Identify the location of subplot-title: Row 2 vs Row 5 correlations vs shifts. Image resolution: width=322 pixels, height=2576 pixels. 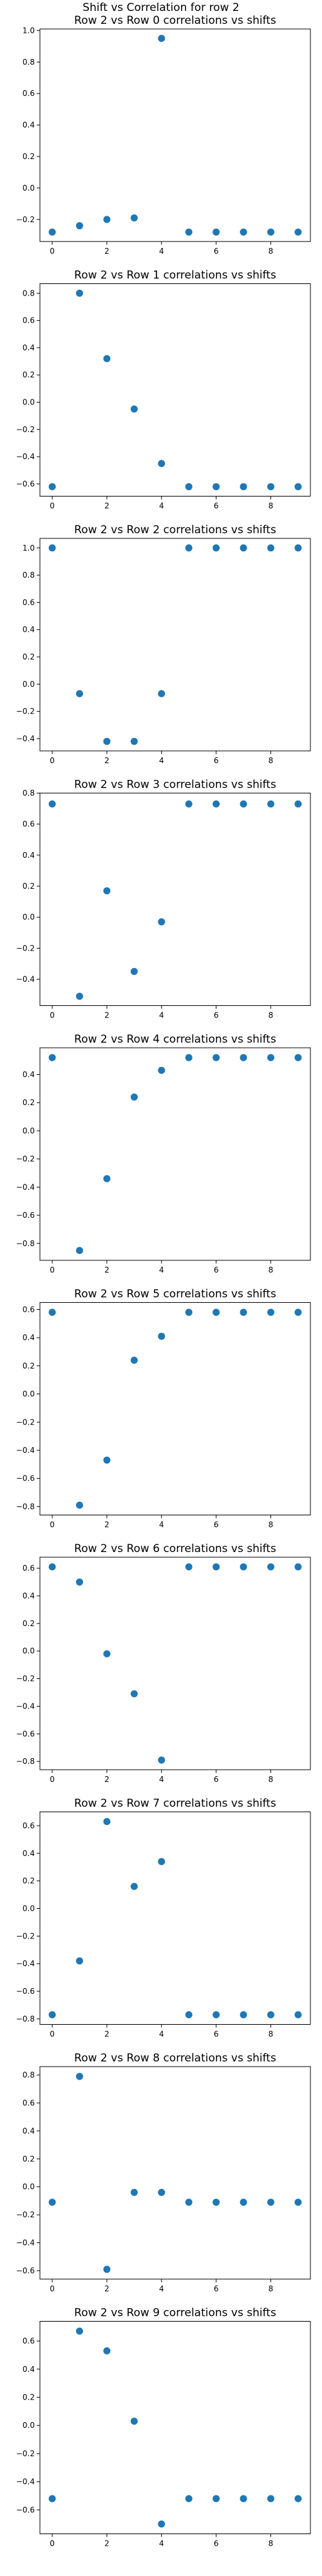
(175, 1294).